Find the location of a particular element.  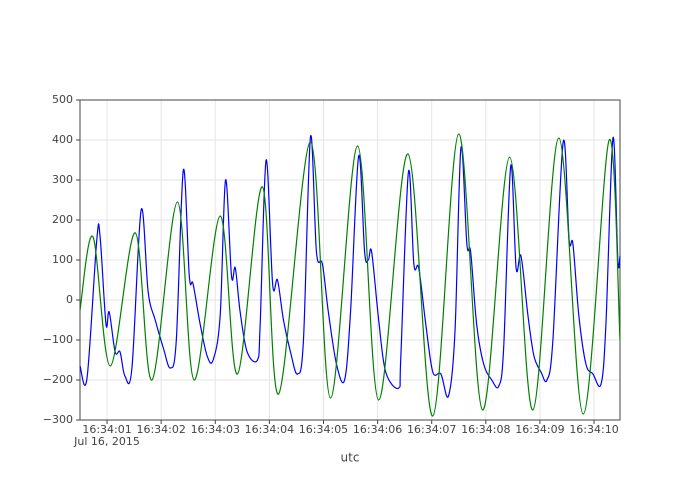

x-tick-label: 16:34:01 is located at coordinates (106, 429).